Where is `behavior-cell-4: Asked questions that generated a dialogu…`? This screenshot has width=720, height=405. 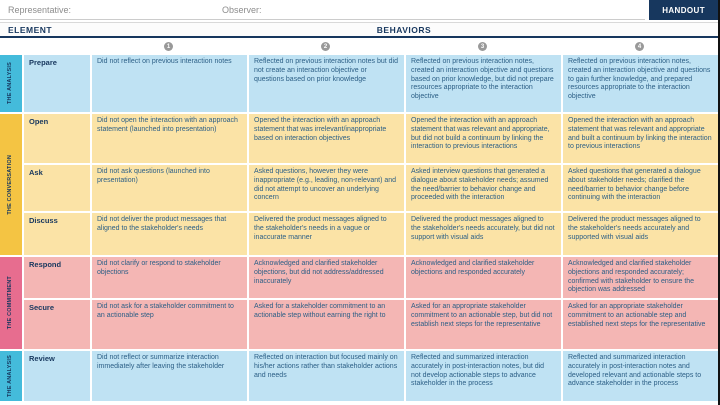 behavior-cell-4: Asked questions that generated a dialogu… is located at coordinates (640, 188).